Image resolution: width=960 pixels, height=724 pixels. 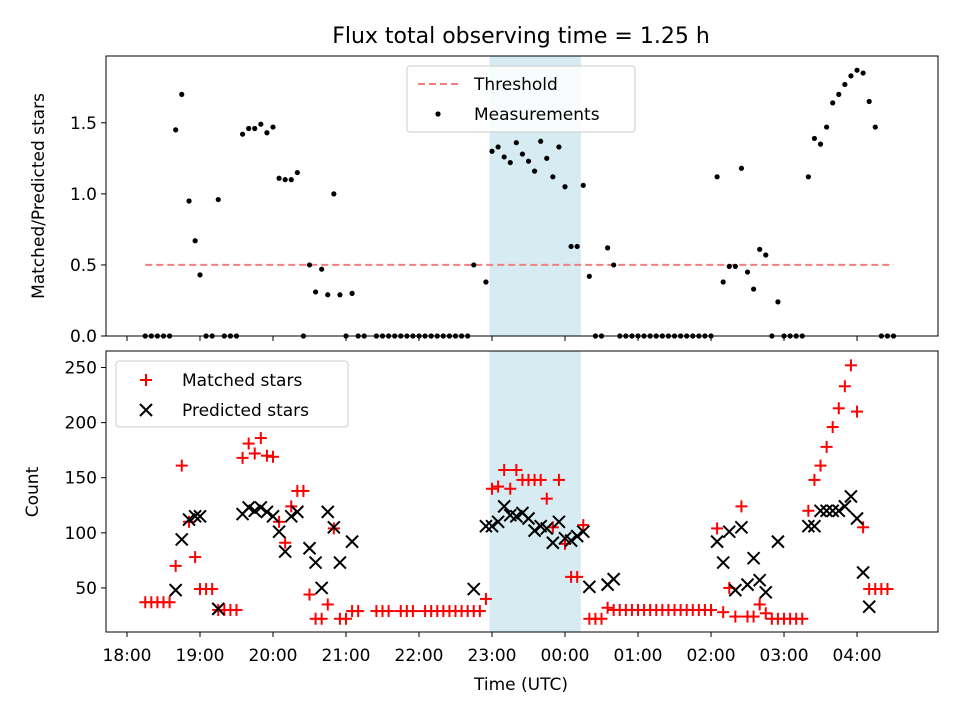 I want to click on top-y-tick-label: 1.0, so click(x=83, y=195).